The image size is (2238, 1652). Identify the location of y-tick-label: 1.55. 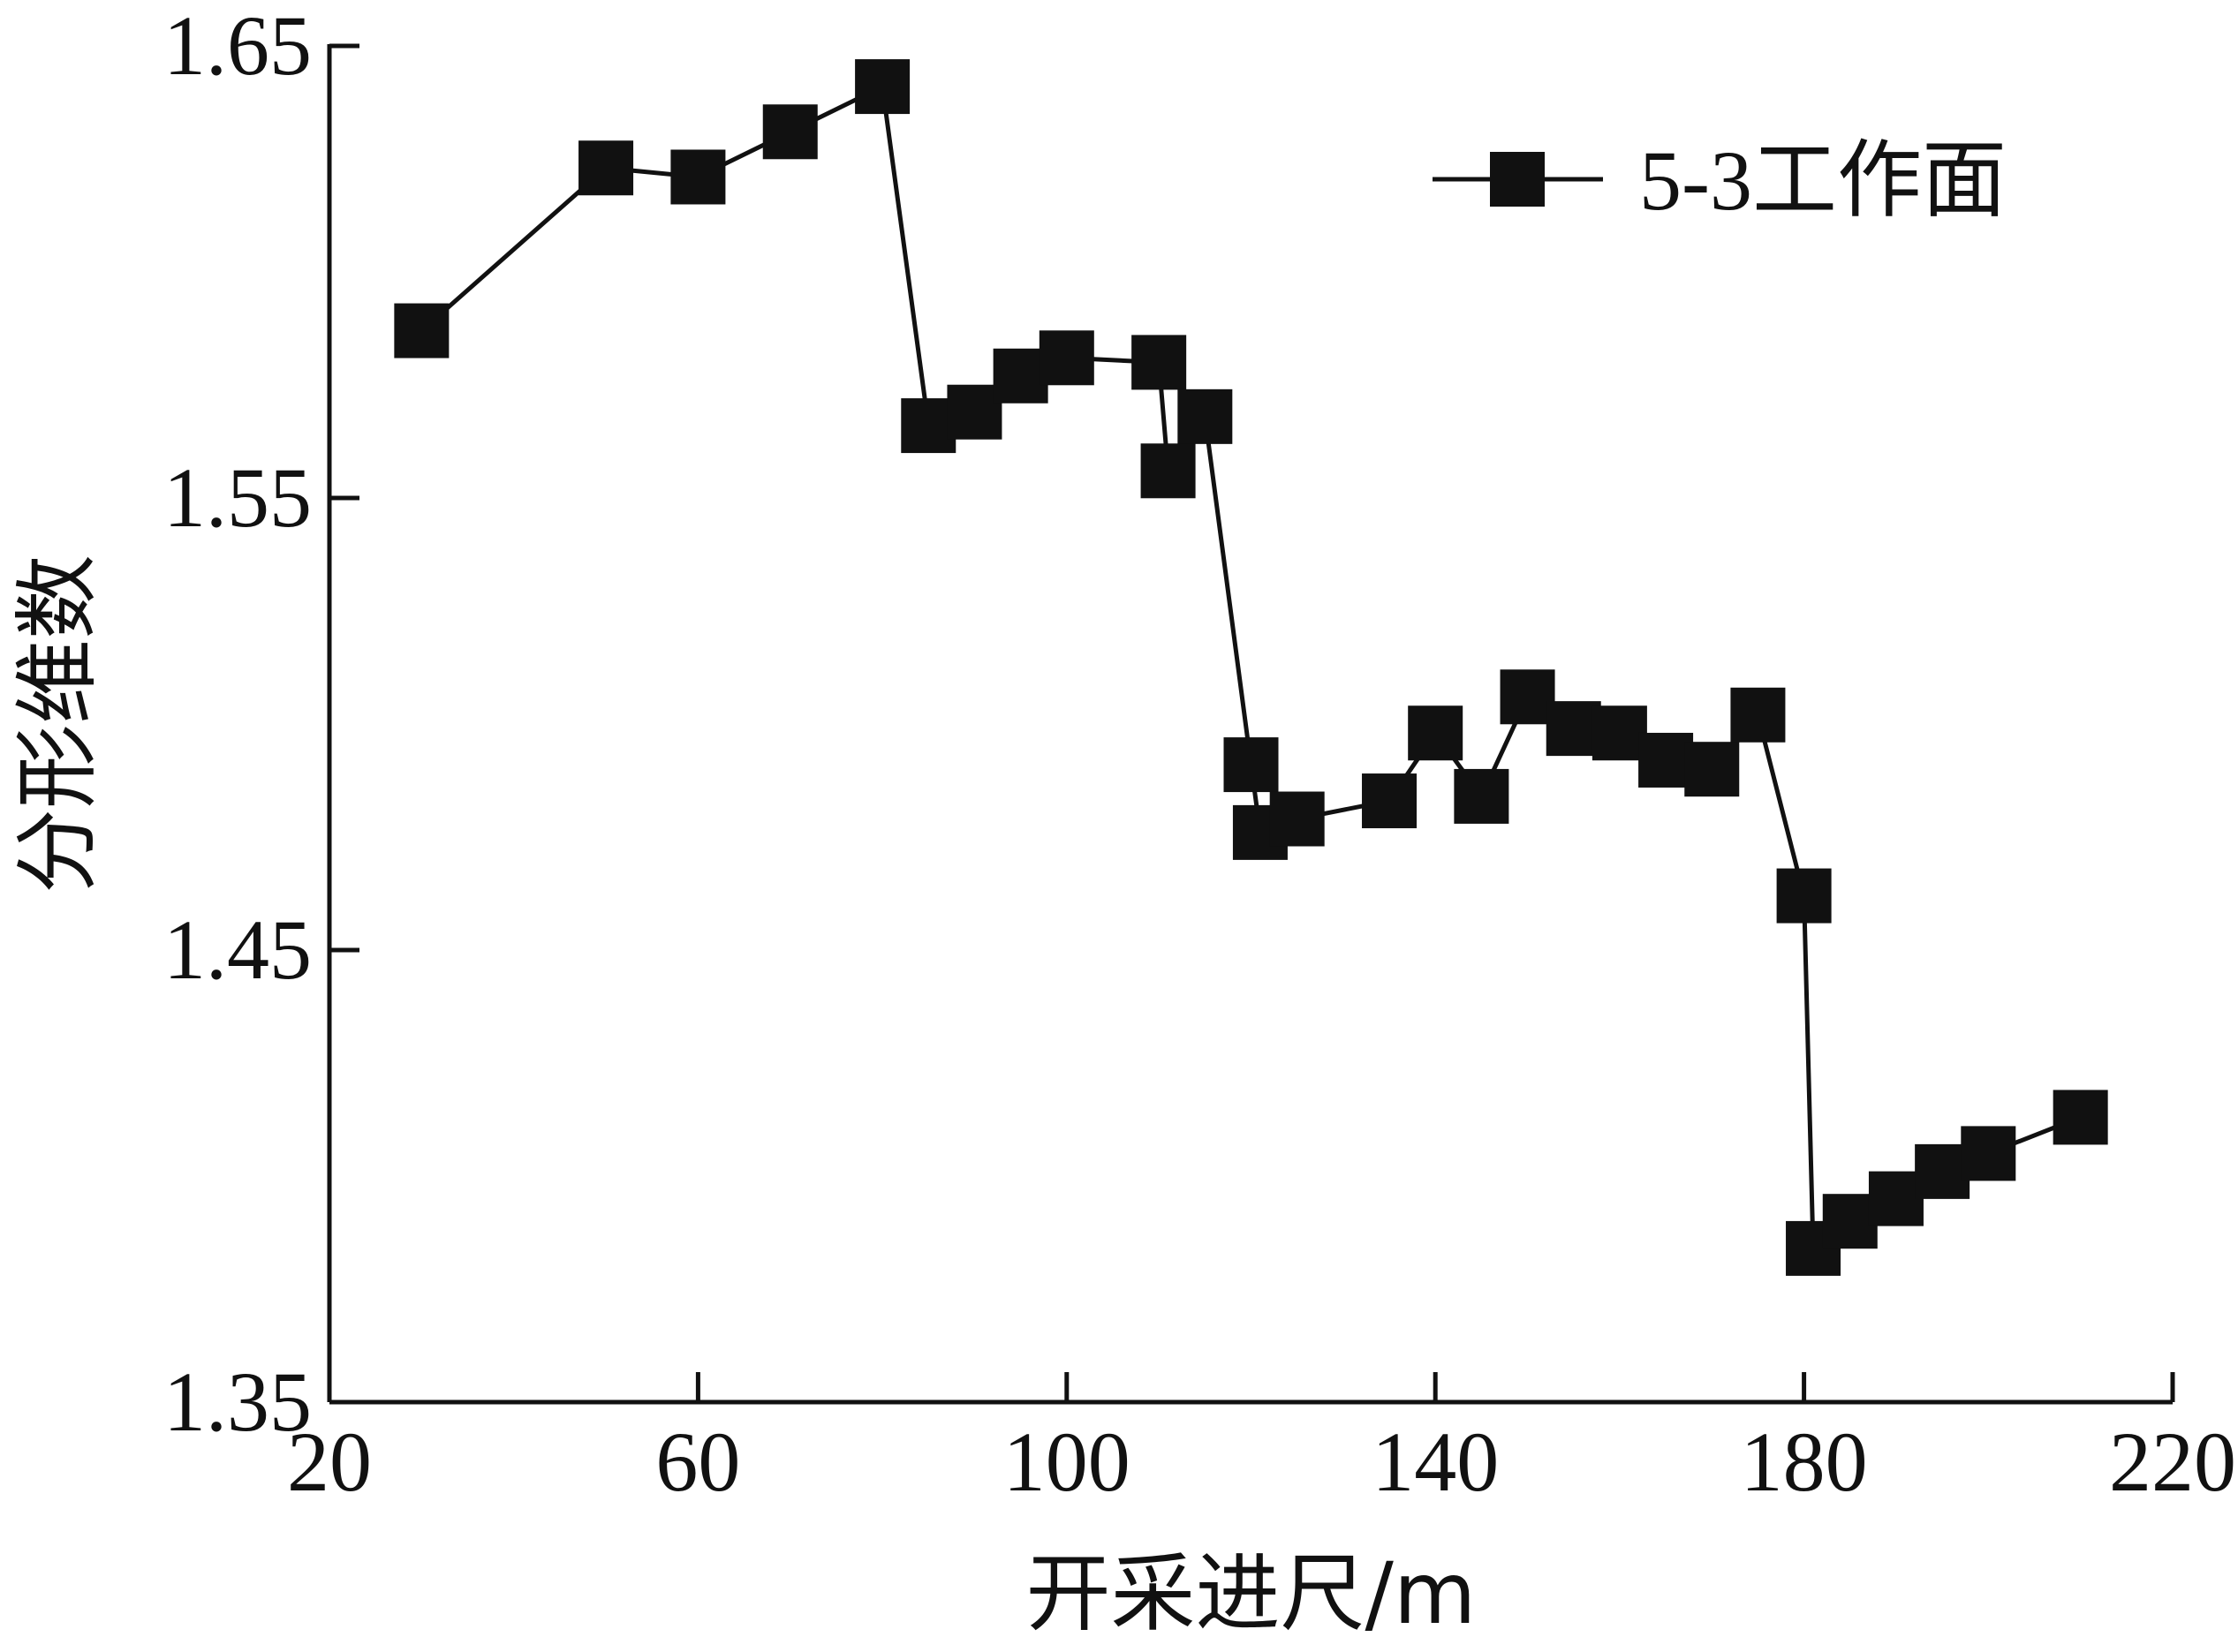
(238, 497).